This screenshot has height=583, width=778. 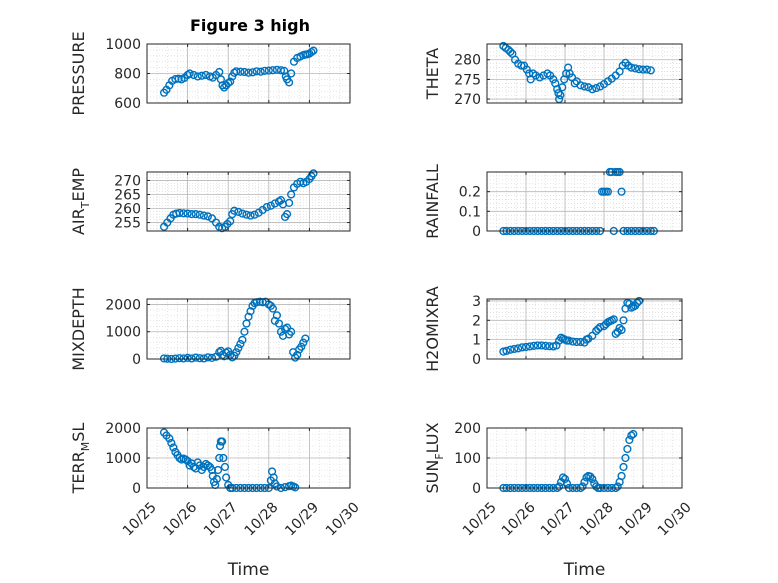 What do you see at coordinates (127, 210) in the screenshot?
I see `y-tick-label: 260` at bounding box center [127, 210].